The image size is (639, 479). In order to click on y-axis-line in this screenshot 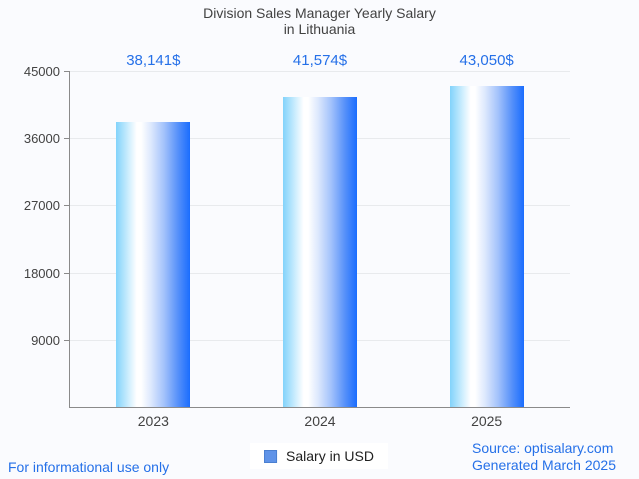, I will do `click(69, 239)`.